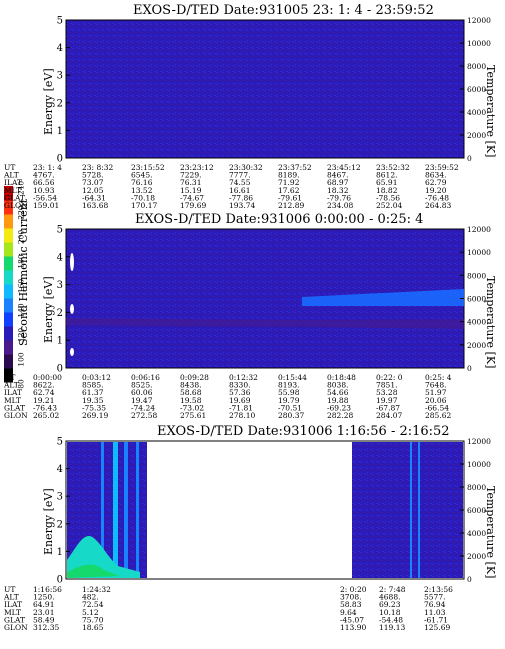 The height and width of the screenshot is (649, 505). Describe the element at coordinates (60, 48) in the screenshot. I see `y-tick-label: 4` at that location.